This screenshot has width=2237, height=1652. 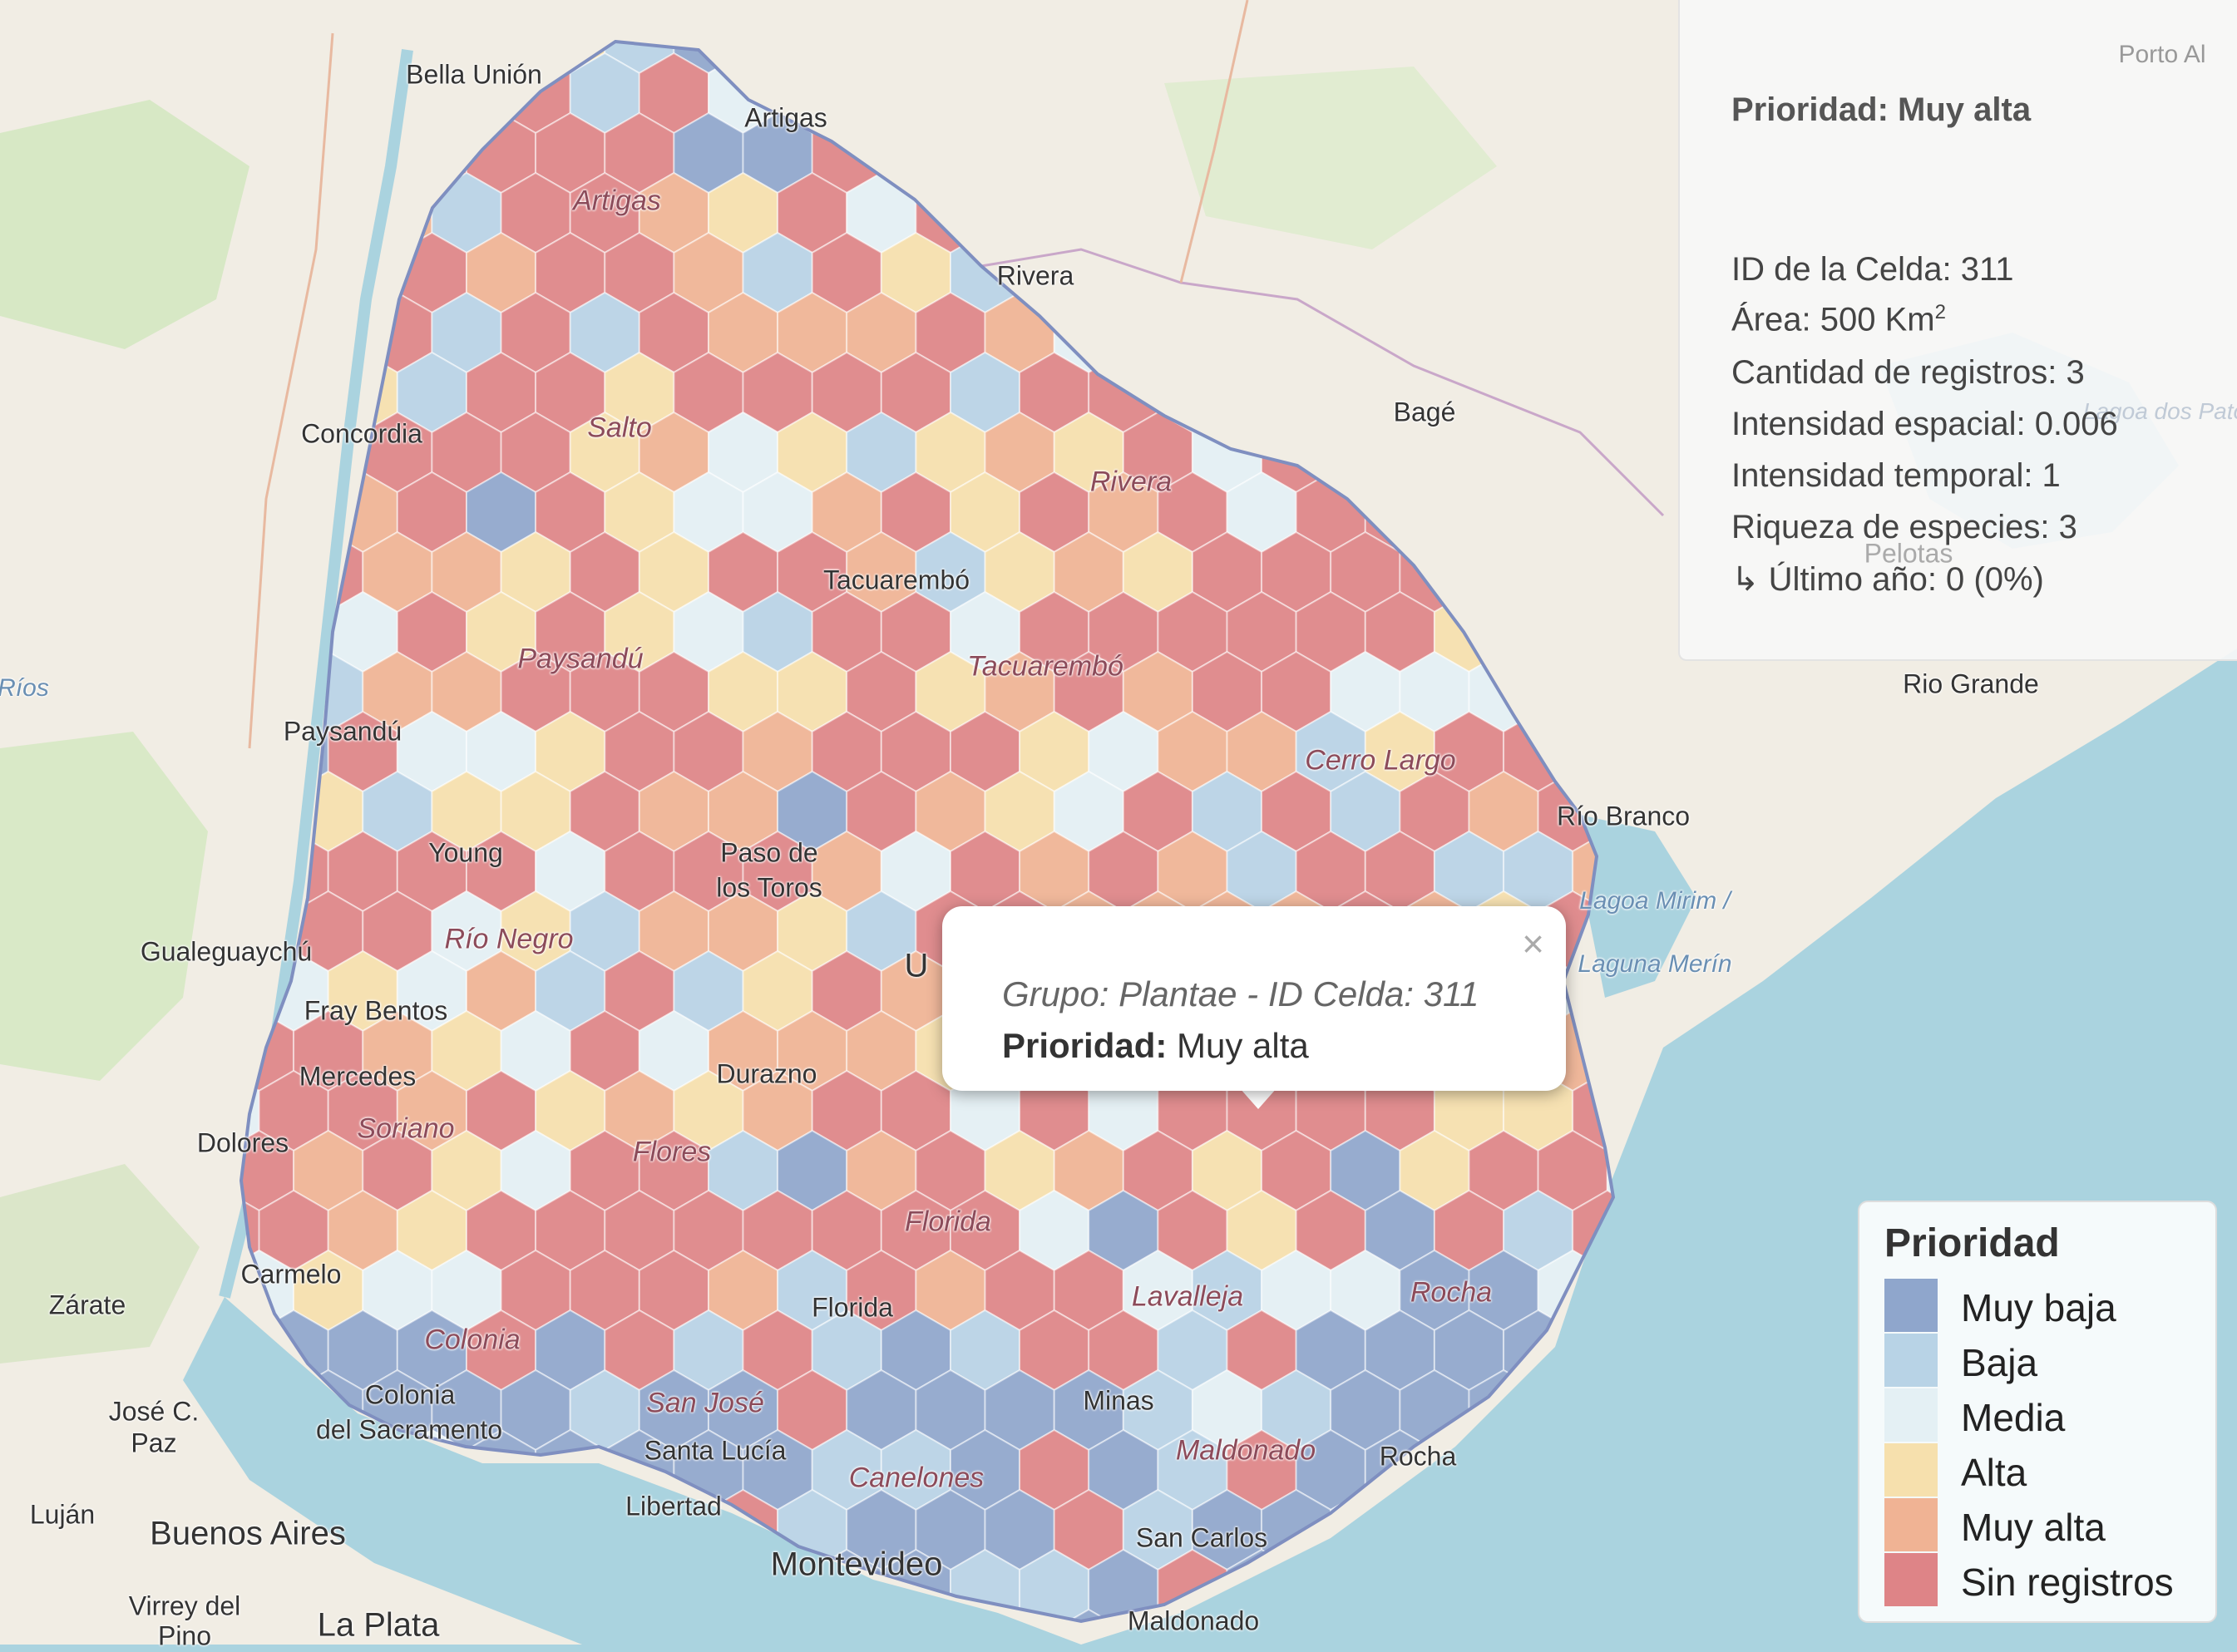 What do you see at coordinates (410, 1395) in the screenshot?
I see `label-colonia: Colonia` at bounding box center [410, 1395].